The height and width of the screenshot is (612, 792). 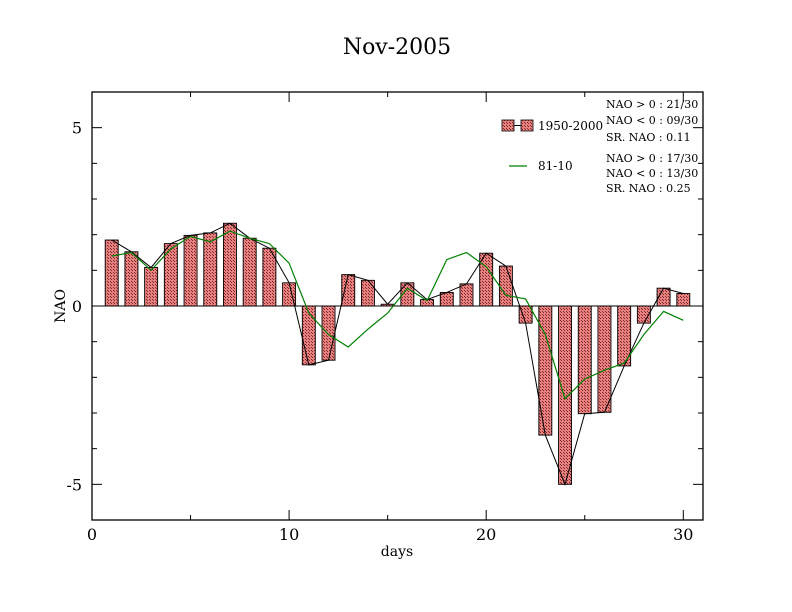 What do you see at coordinates (648, 137) in the screenshot?
I see `stat-sr: SR. NAO : 0.11` at bounding box center [648, 137].